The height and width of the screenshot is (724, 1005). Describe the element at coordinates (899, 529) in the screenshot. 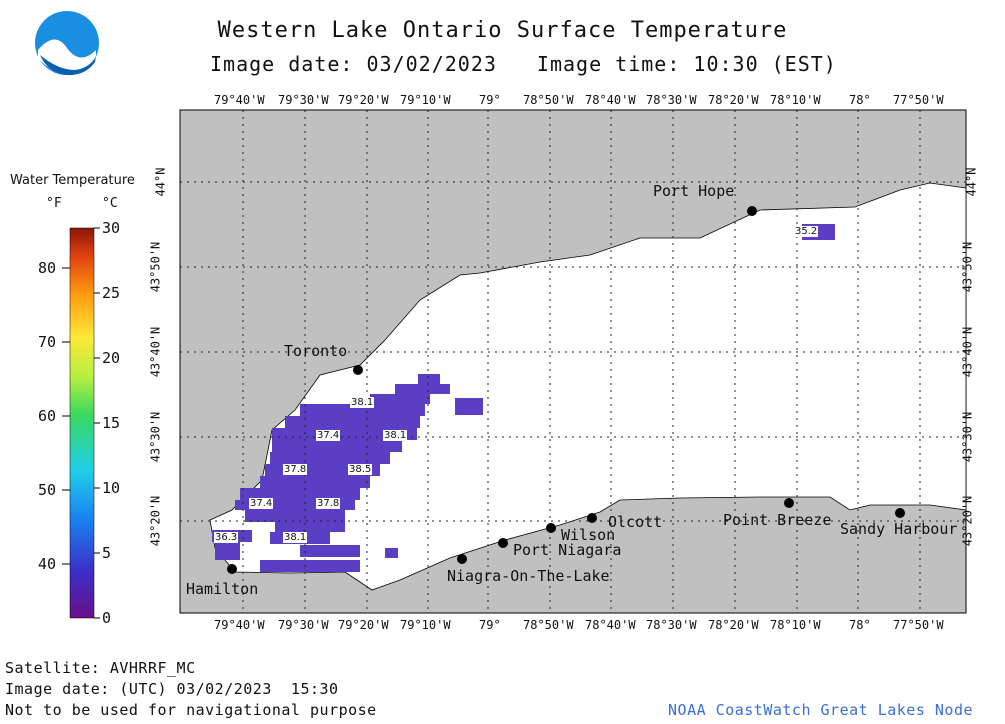

I see `city-label-sandy-harbour: Sandy Harbour` at that location.